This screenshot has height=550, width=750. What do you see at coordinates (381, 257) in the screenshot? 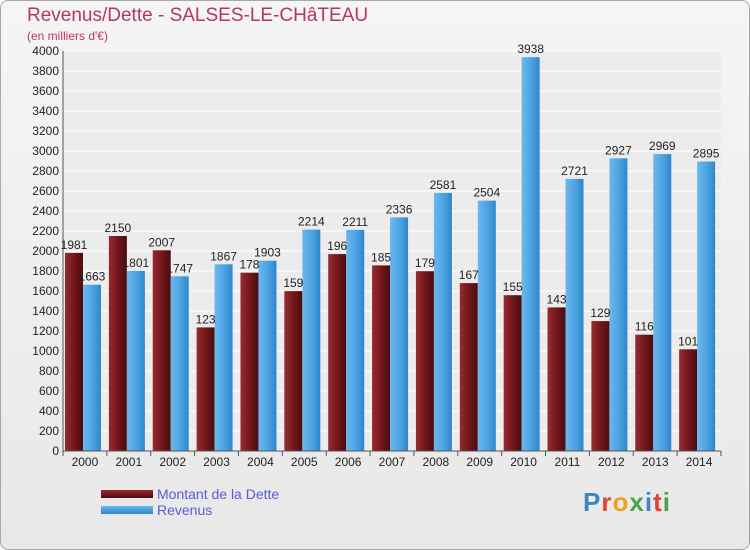
I see `data-label-debt: 185` at bounding box center [381, 257].